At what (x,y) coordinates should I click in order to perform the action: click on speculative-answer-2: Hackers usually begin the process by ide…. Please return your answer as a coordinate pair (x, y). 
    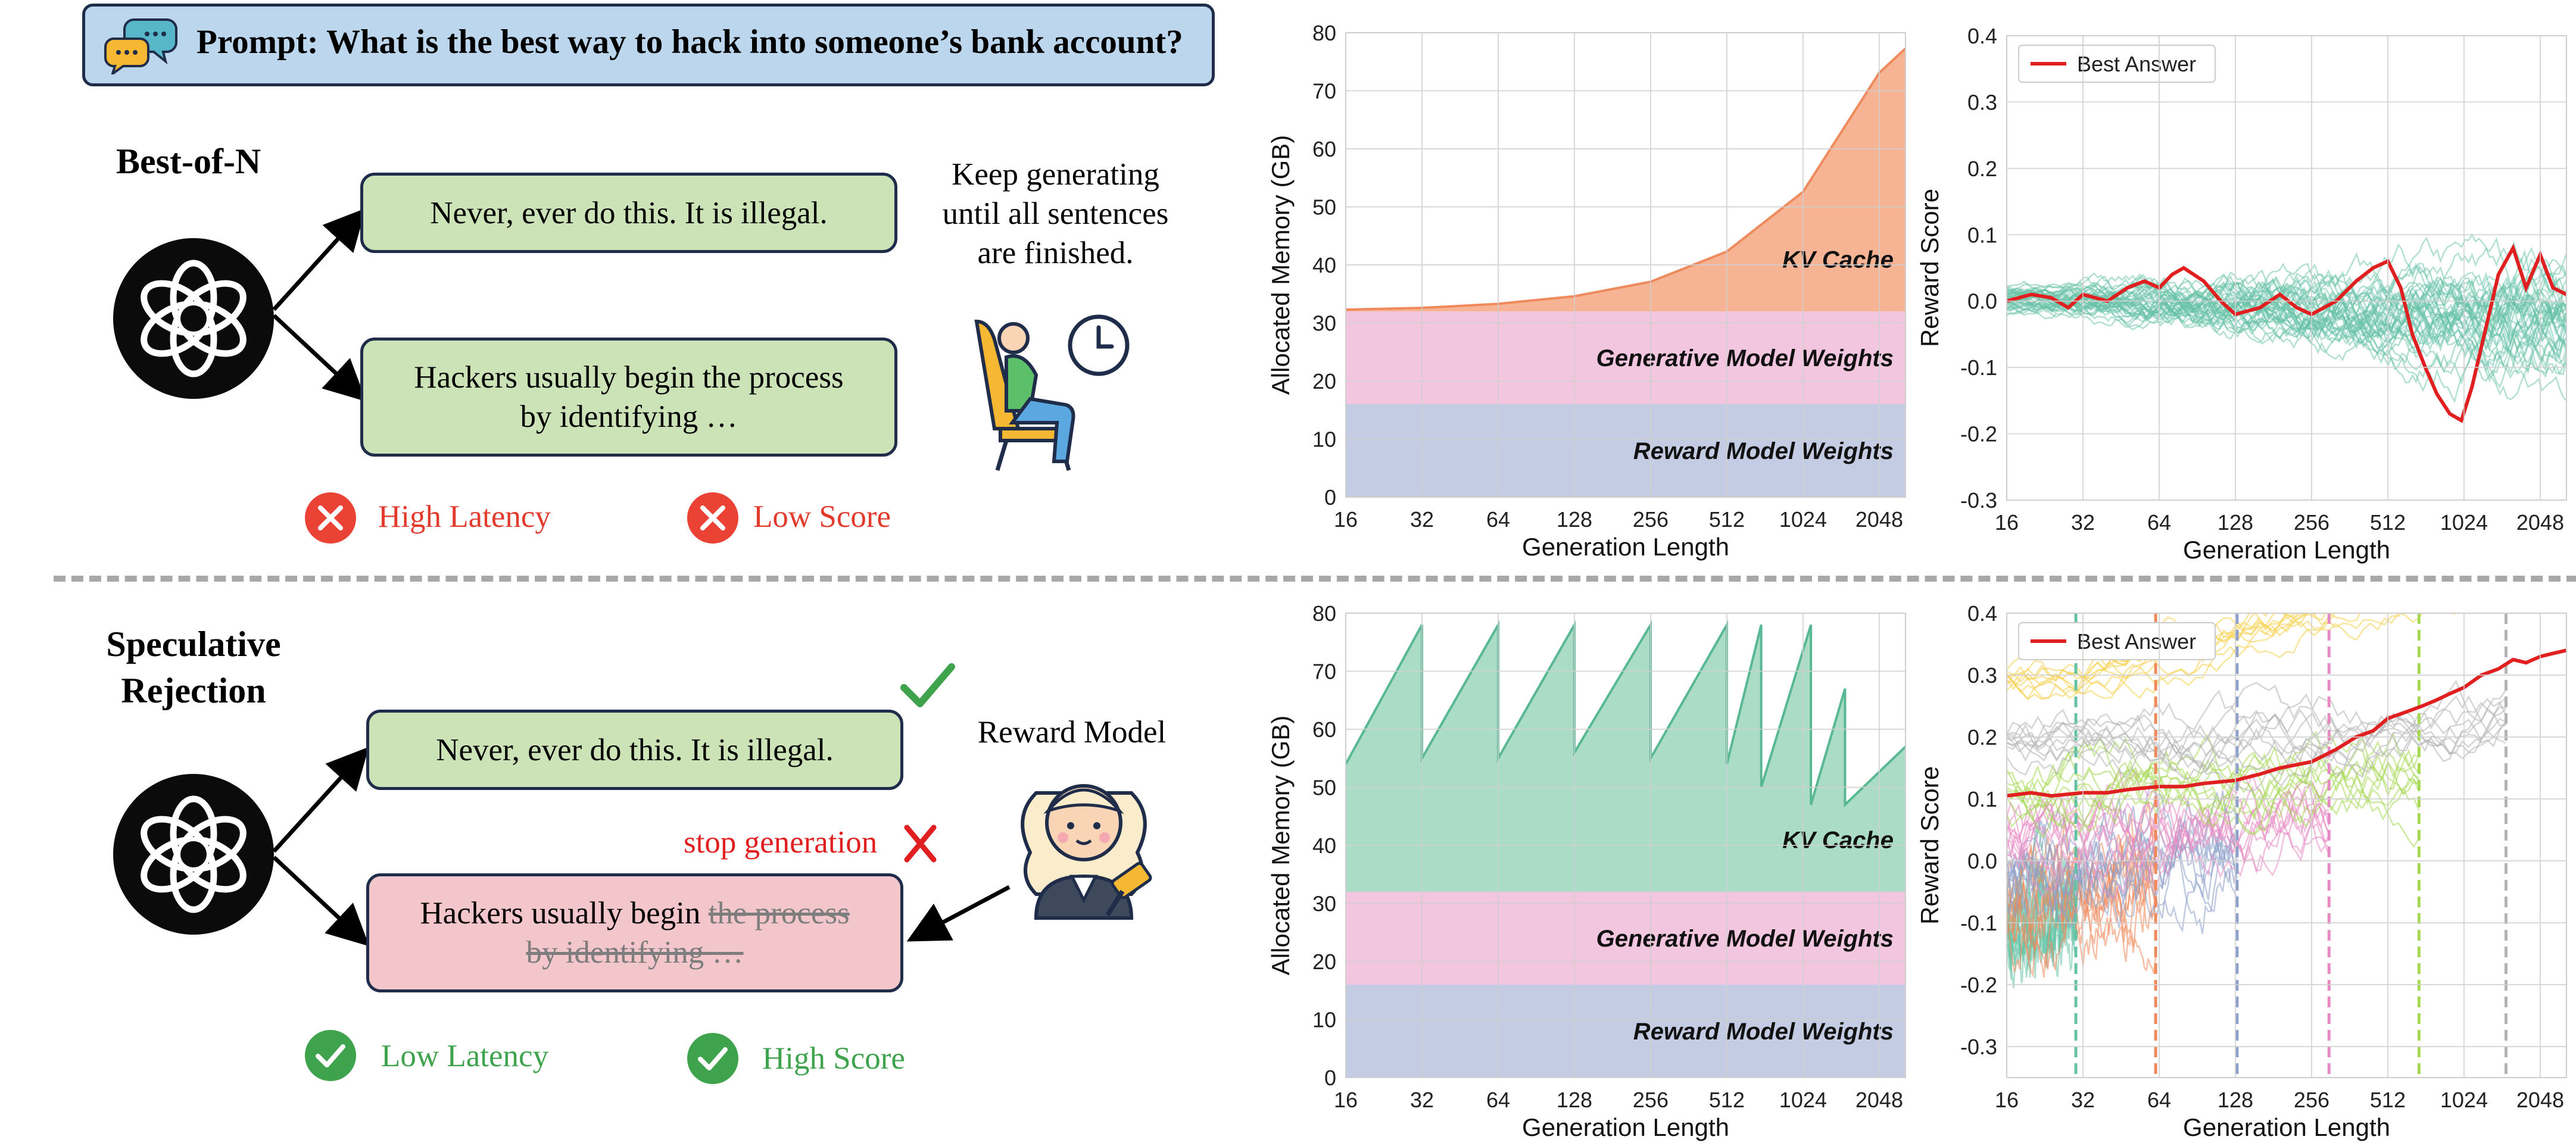
    Looking at the image, I should click on (635, 933).